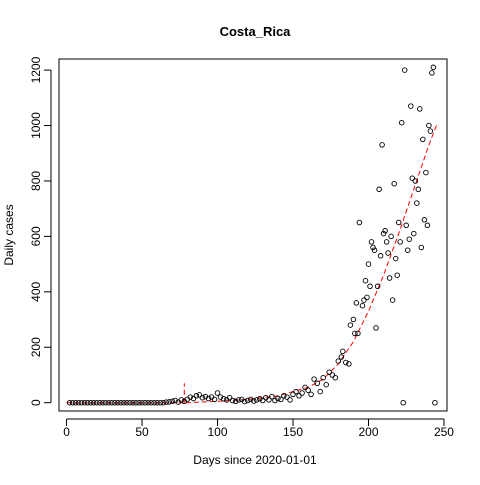 This screenshot has height=485, width=480. Describe the element at coordinates (218, 432) in the screenshot. I see `x-tick-label: 100` at that location.